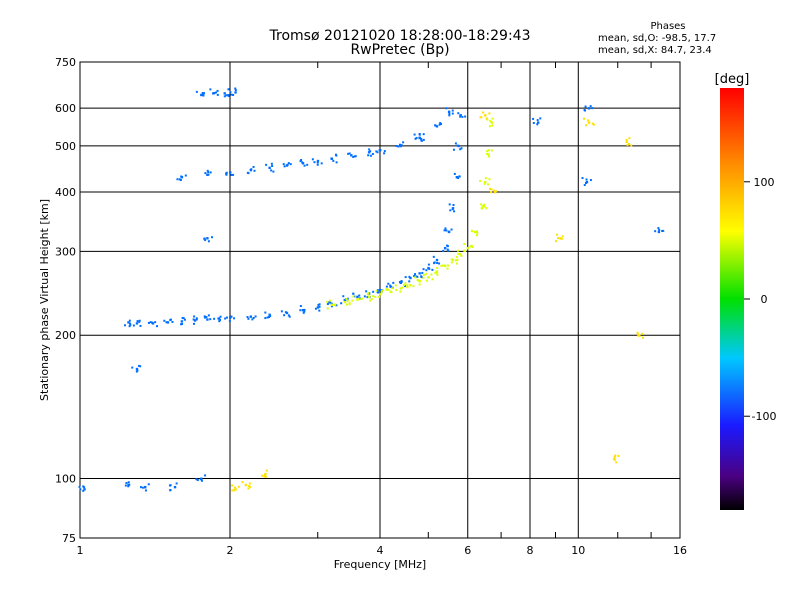  I want to click on chart-title: Tromsø 20121020 18:28:00-18:29:43, so click(400, 36).